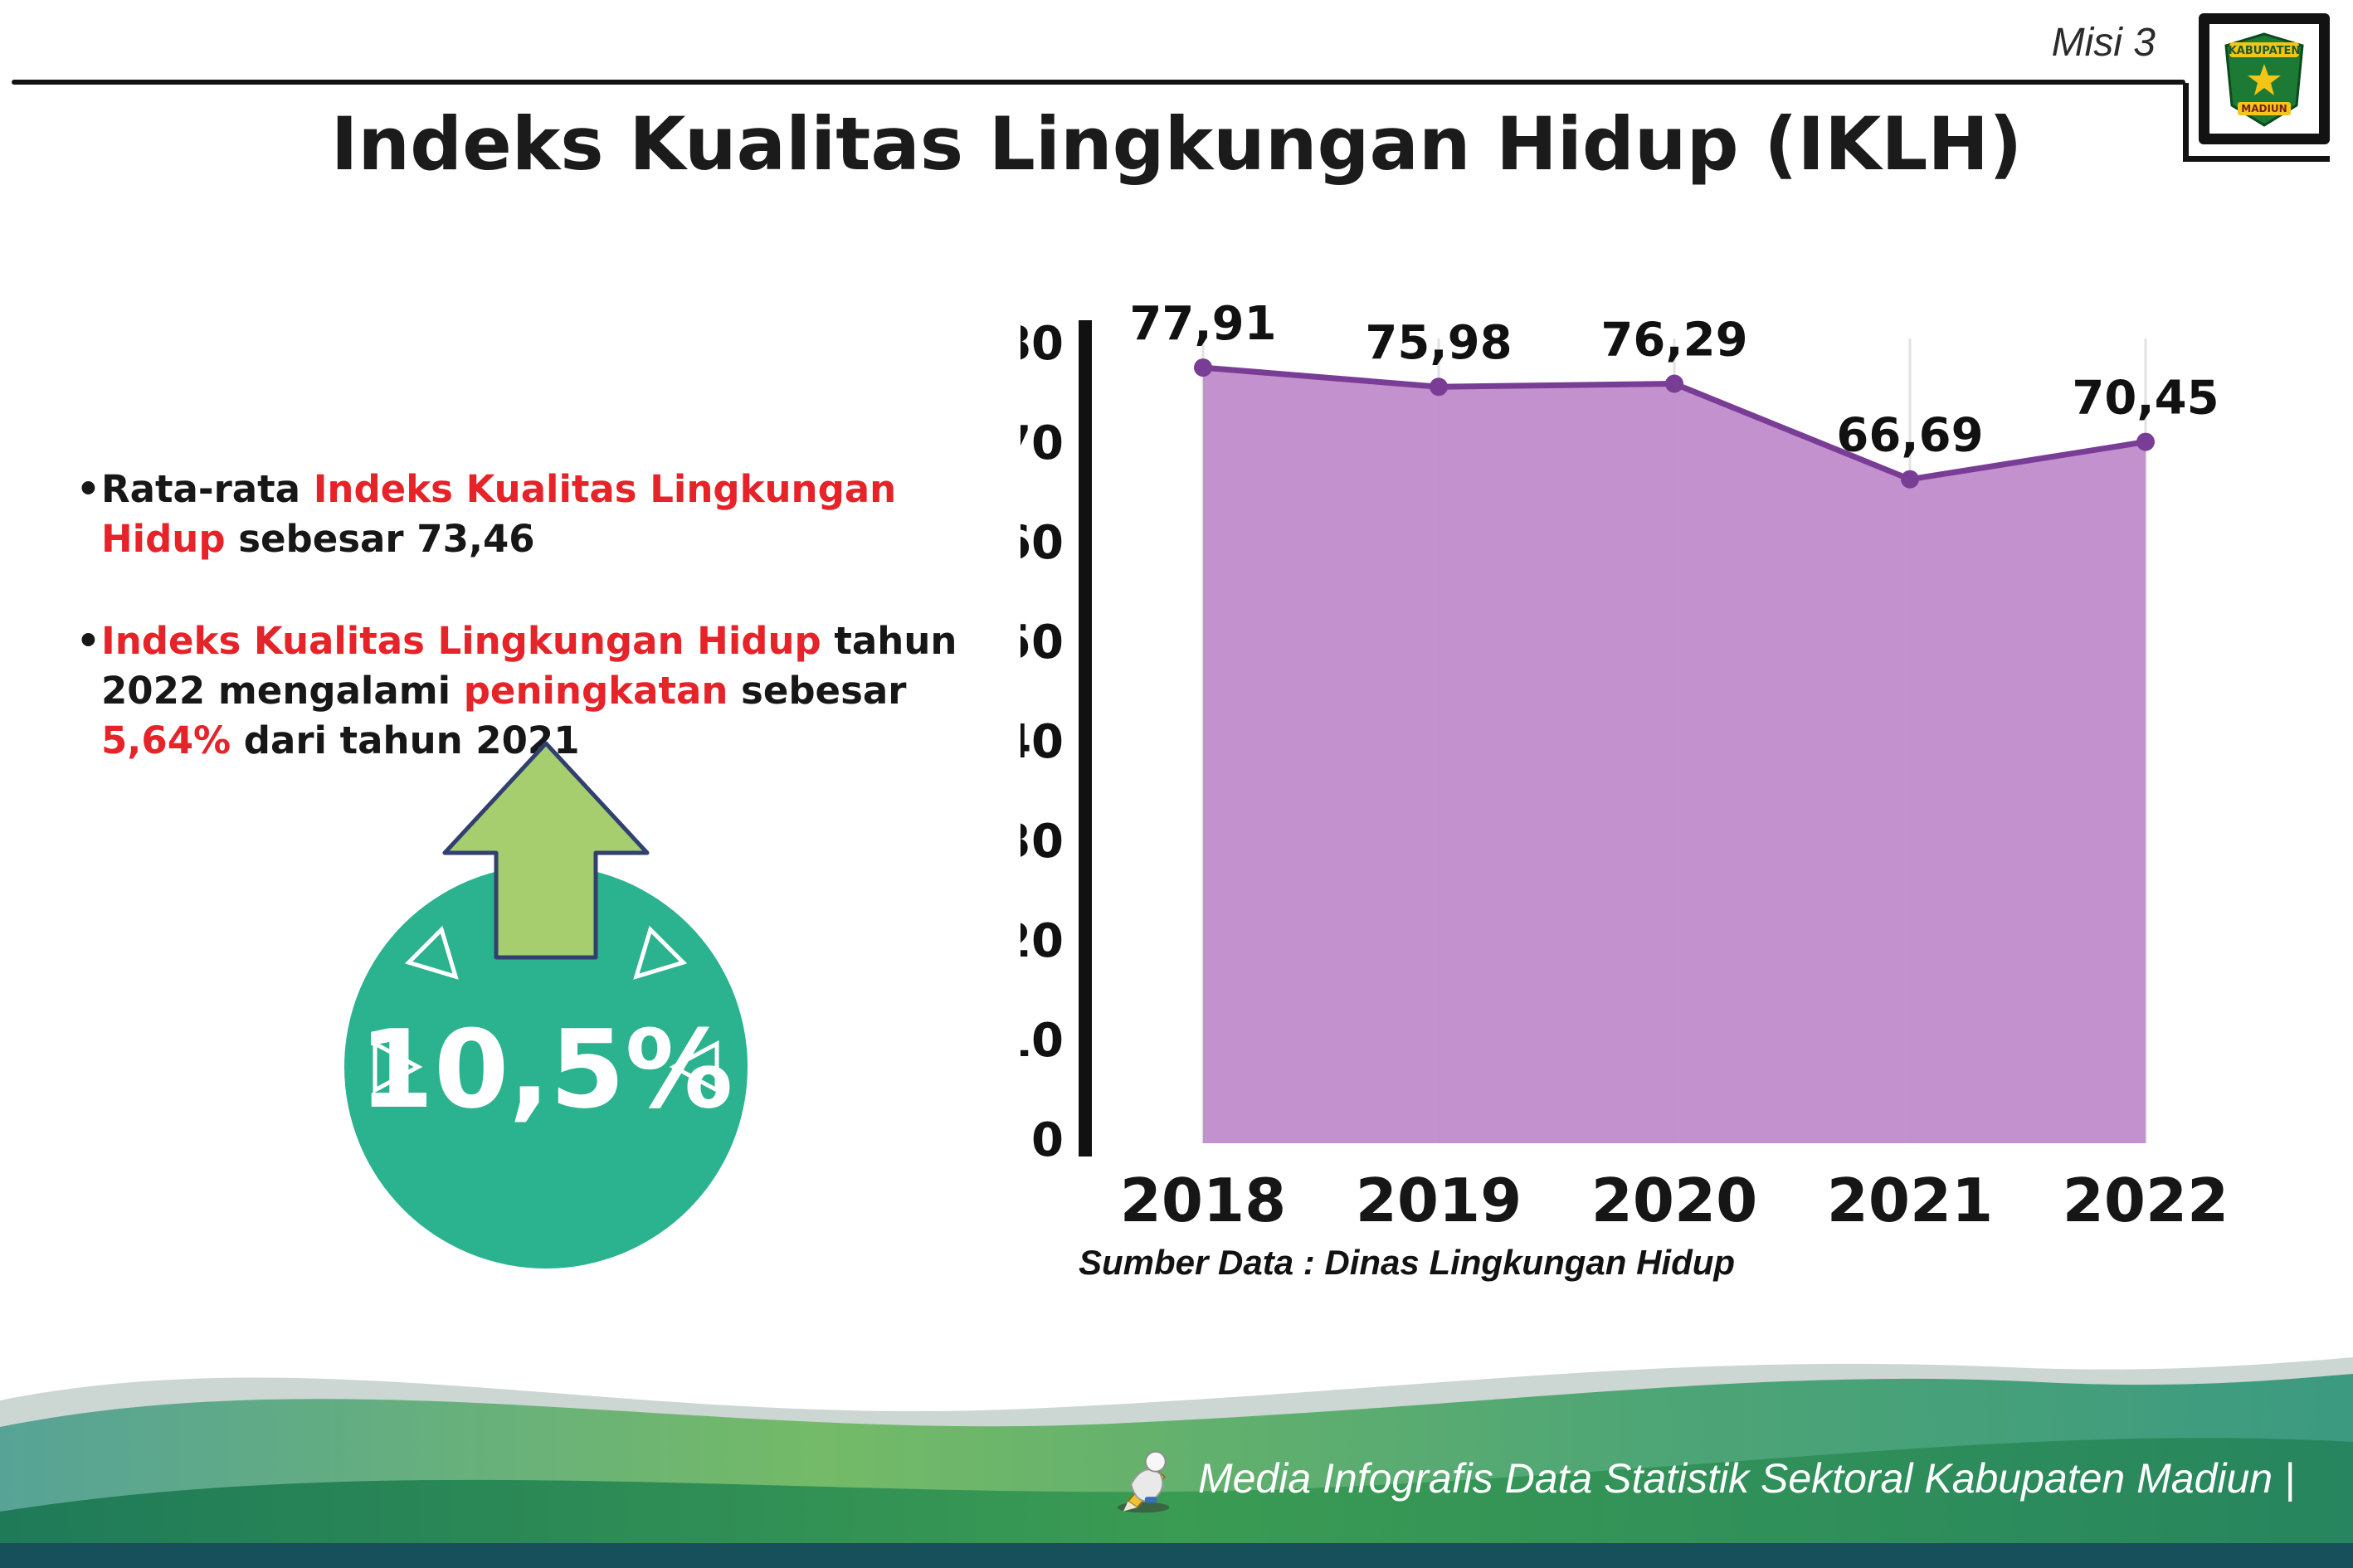 The height and width of the screenshot is (1568, 2353). I want to click on y-tick-label: 20, so click(1042, 941).